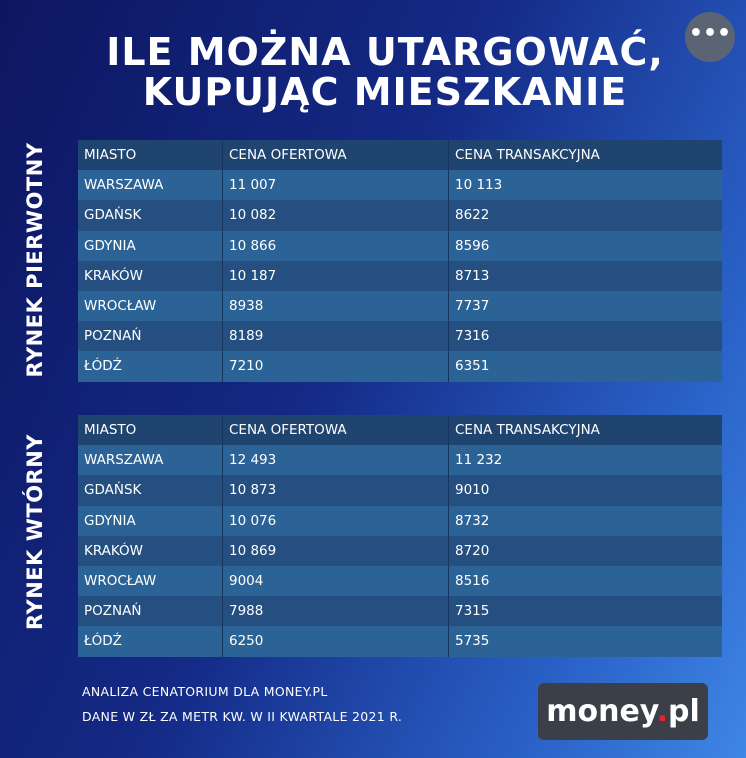  I want to click on logo: money.pl, so click(623, 711).